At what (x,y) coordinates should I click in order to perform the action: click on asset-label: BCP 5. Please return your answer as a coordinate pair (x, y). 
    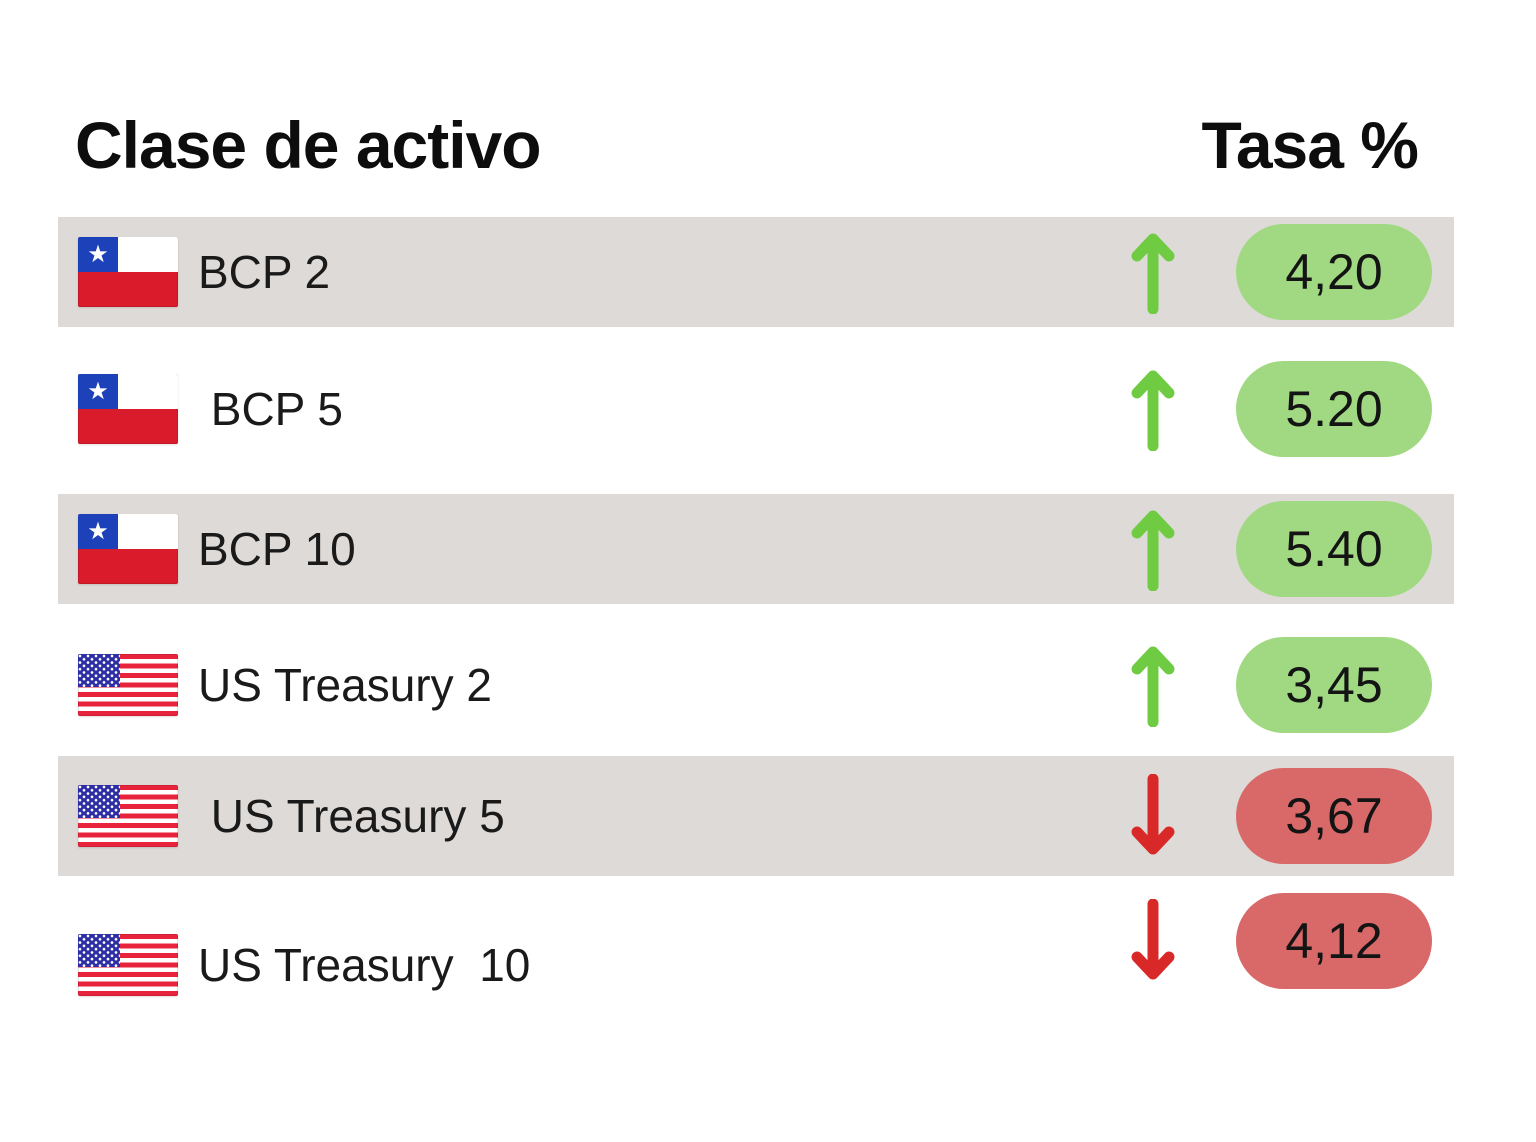
    Looking at the image, I should click on (270, 409).